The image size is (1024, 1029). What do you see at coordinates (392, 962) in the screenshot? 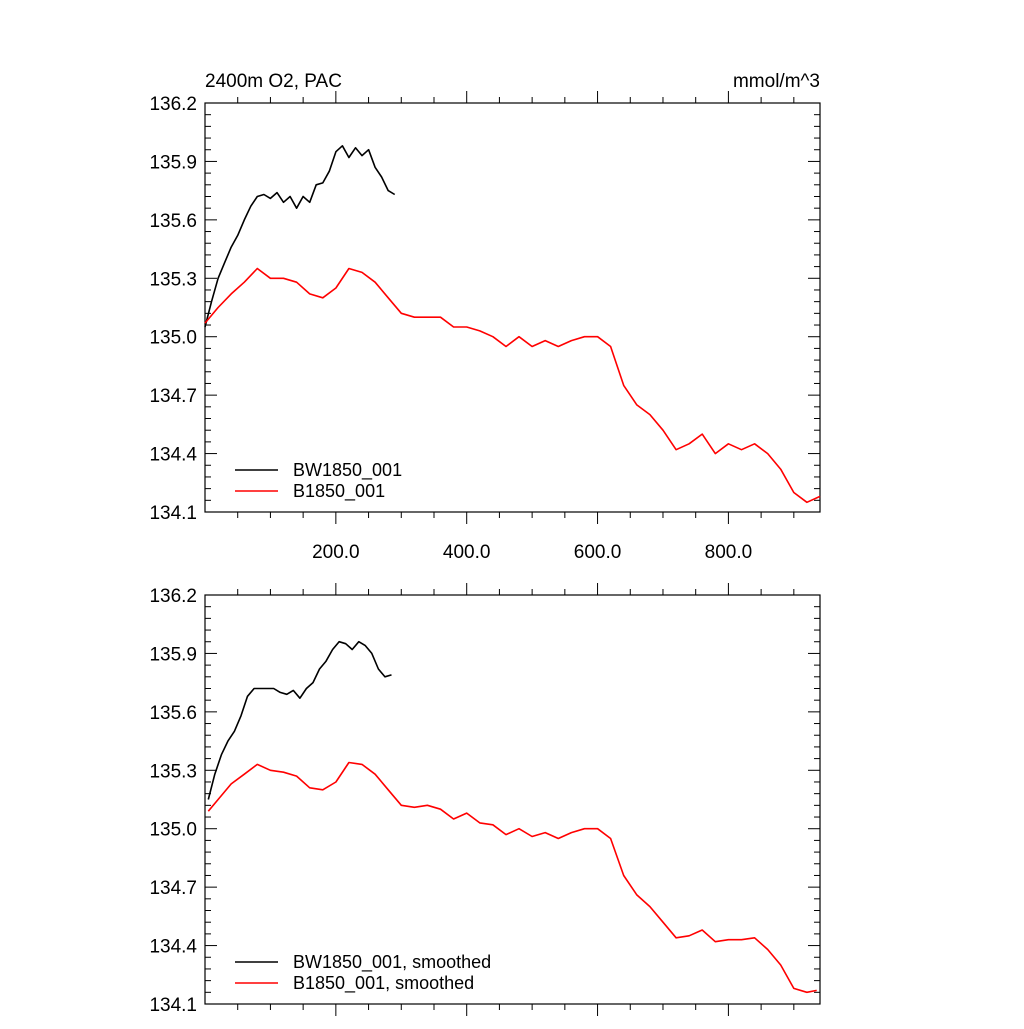
I see `legend-label: BW1850_001, smoothed` at bounding box center [392, 962].